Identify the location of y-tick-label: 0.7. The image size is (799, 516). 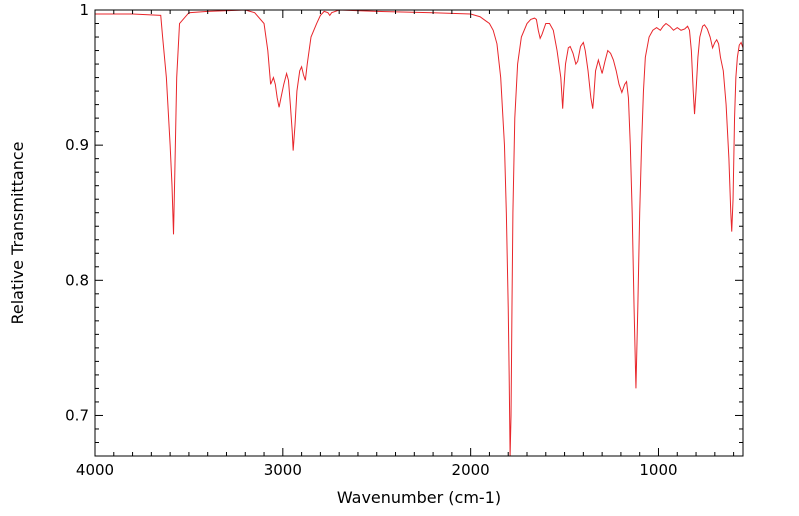
(77, 415).